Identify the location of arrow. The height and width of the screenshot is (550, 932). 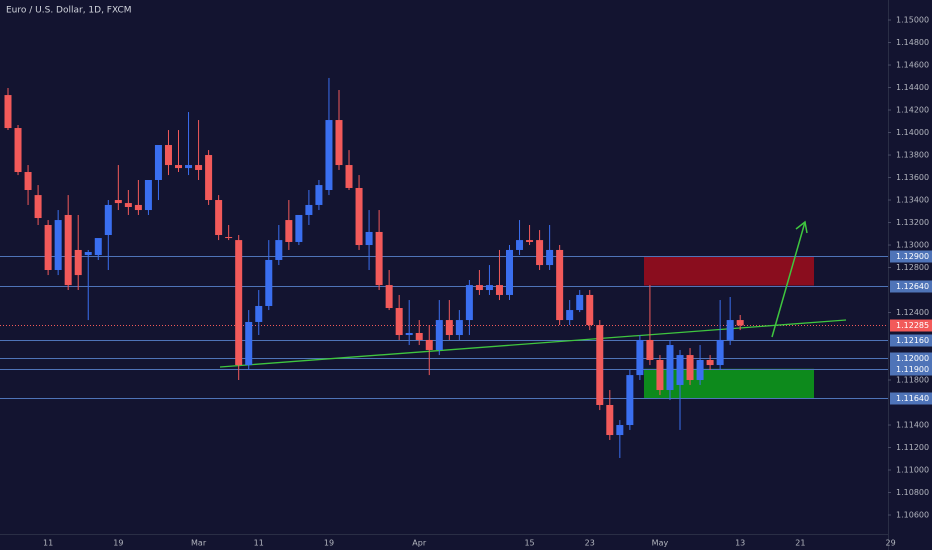
(789, 279).